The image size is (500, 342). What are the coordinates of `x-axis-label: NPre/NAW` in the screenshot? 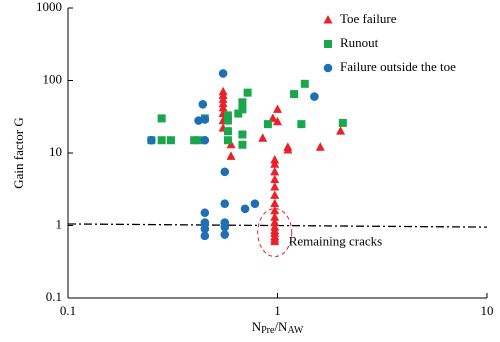 It's located at (278, 327).